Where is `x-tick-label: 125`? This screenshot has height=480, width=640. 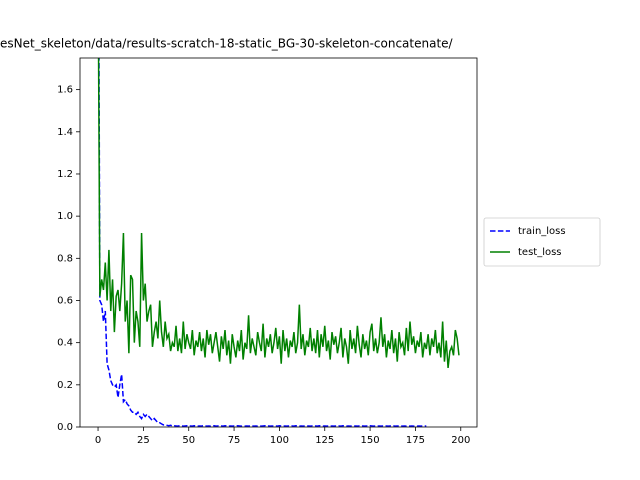
x-tick-label: 125 is located at coordinates (324, 440).